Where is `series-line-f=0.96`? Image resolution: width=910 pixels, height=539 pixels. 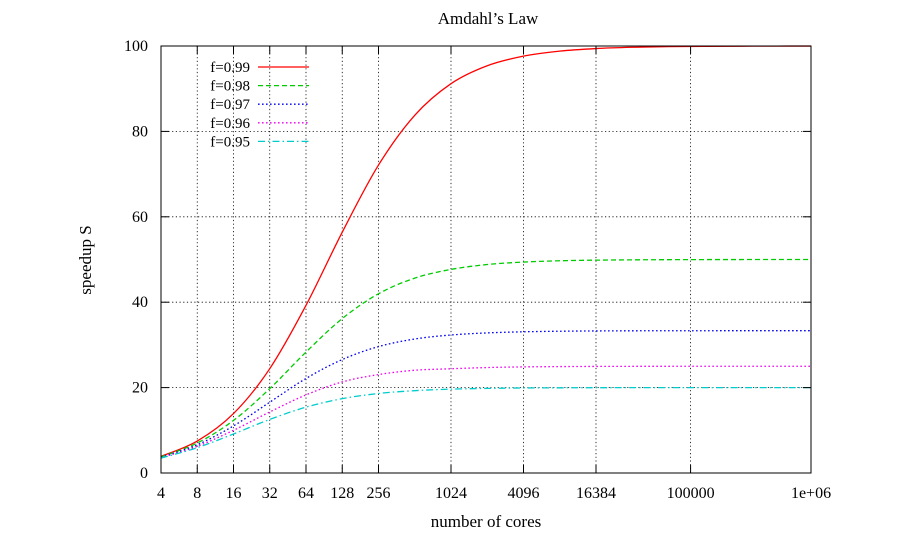 series-line-f=0.96 is located at coordinates (485, 412).